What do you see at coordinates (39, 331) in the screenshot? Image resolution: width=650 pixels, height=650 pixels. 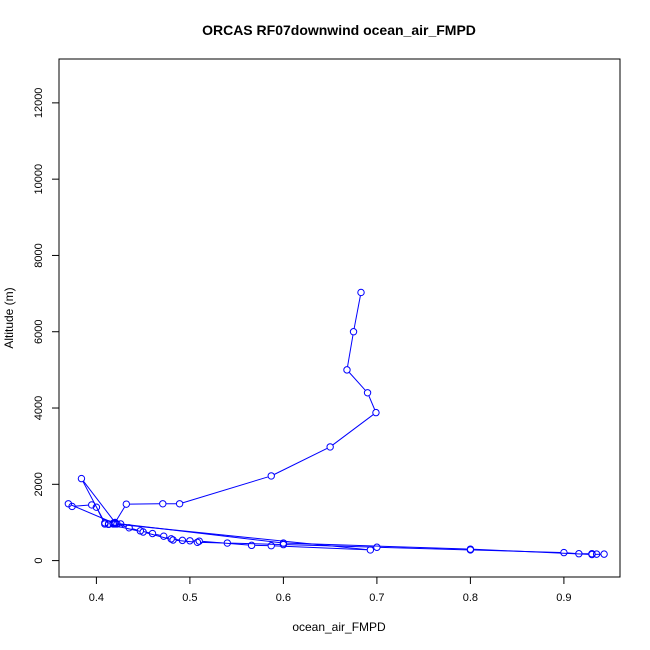 I see `y-tick-label: 6000` at bounding box center [39, 331].